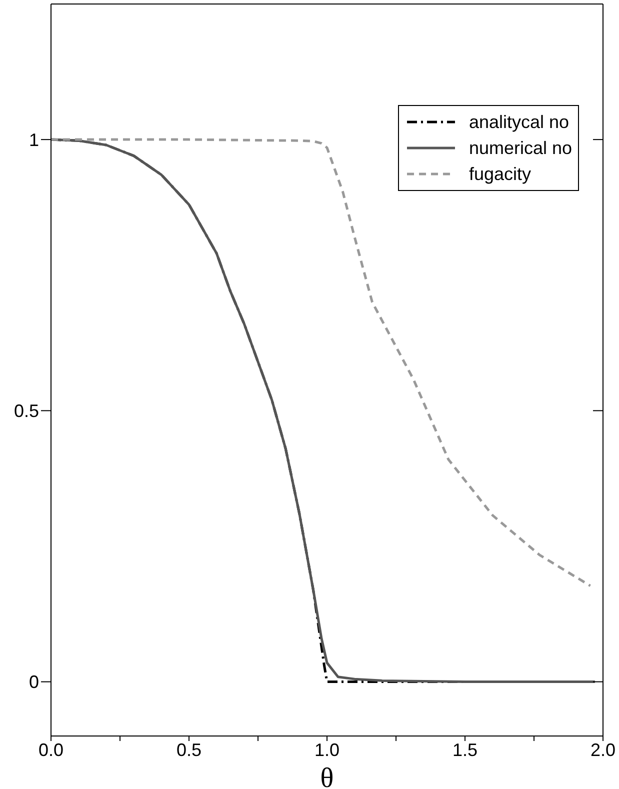 This screenshot has height=789, width=619. I want to click on x-tick-label: 0.5, so click(189, 750).